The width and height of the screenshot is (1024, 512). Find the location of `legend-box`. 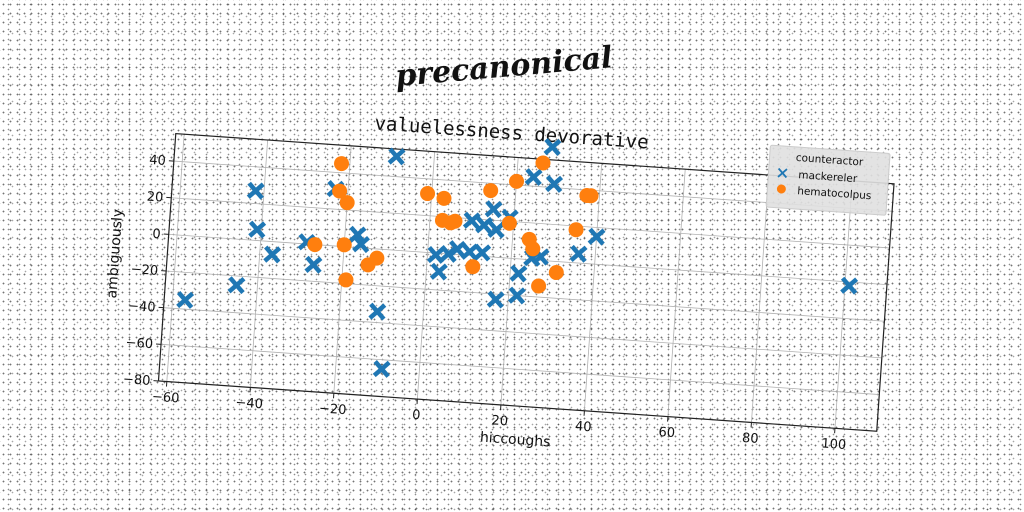

legend-box is located at coordinates (828, 180).